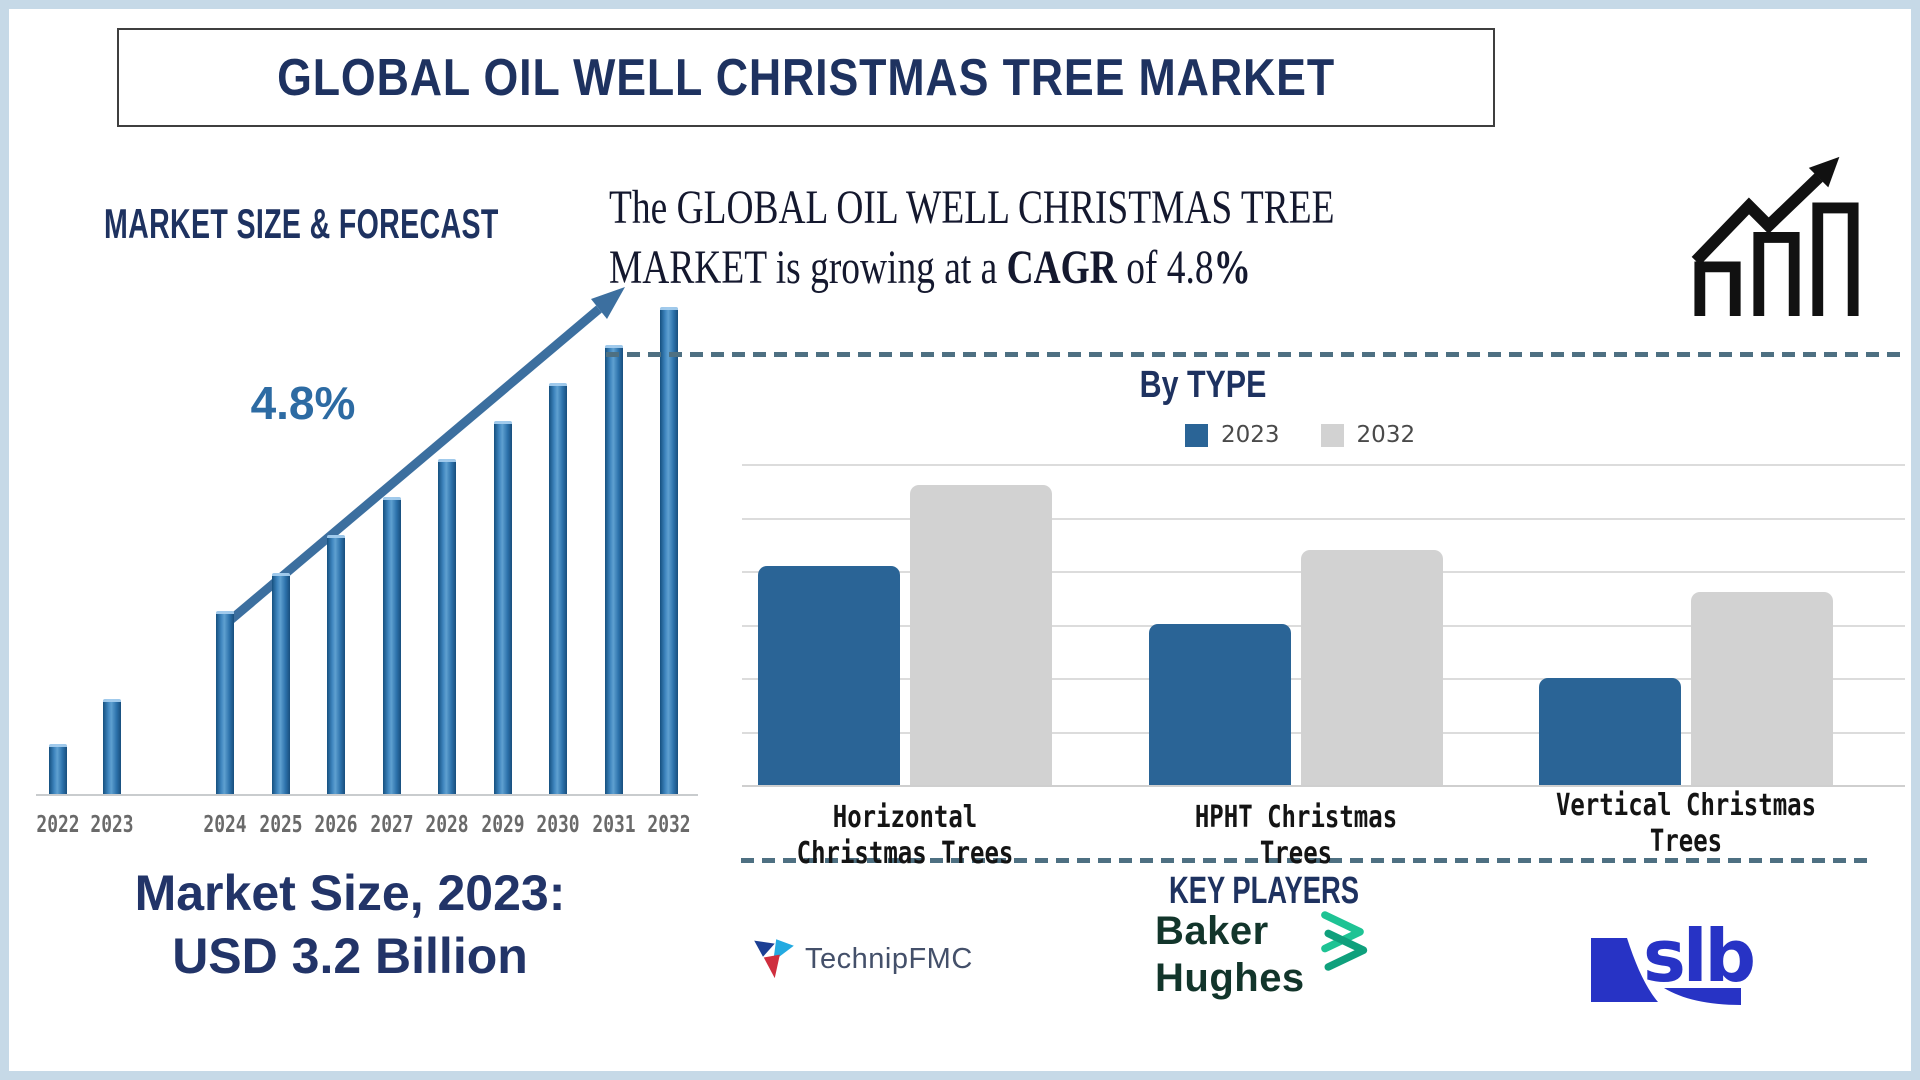  What do you see at coordinates (1372, 667) in the screenshot?
I see `bar-2032-hpht-christmas` at bounding box center [1372, 667].